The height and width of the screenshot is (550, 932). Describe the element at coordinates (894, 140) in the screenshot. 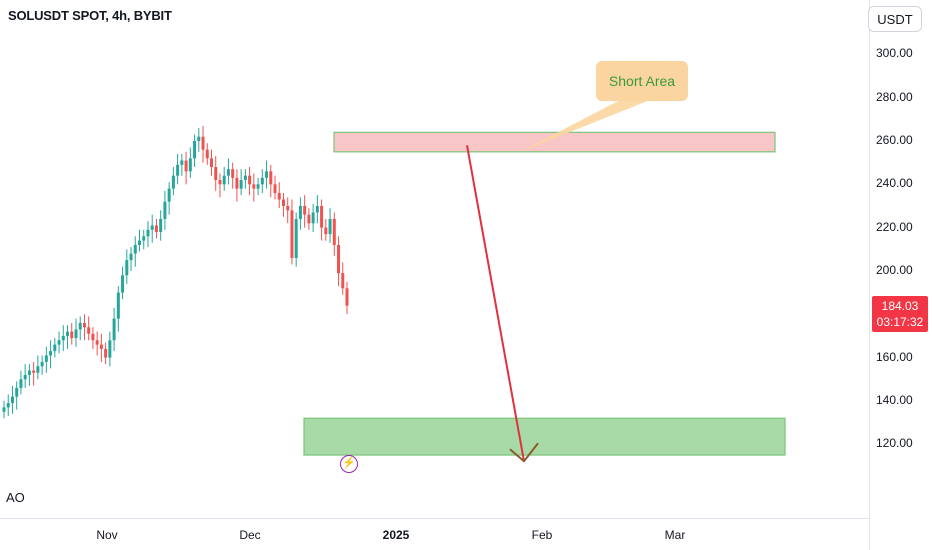

I see `price-tick-label: 260.00` at that location.